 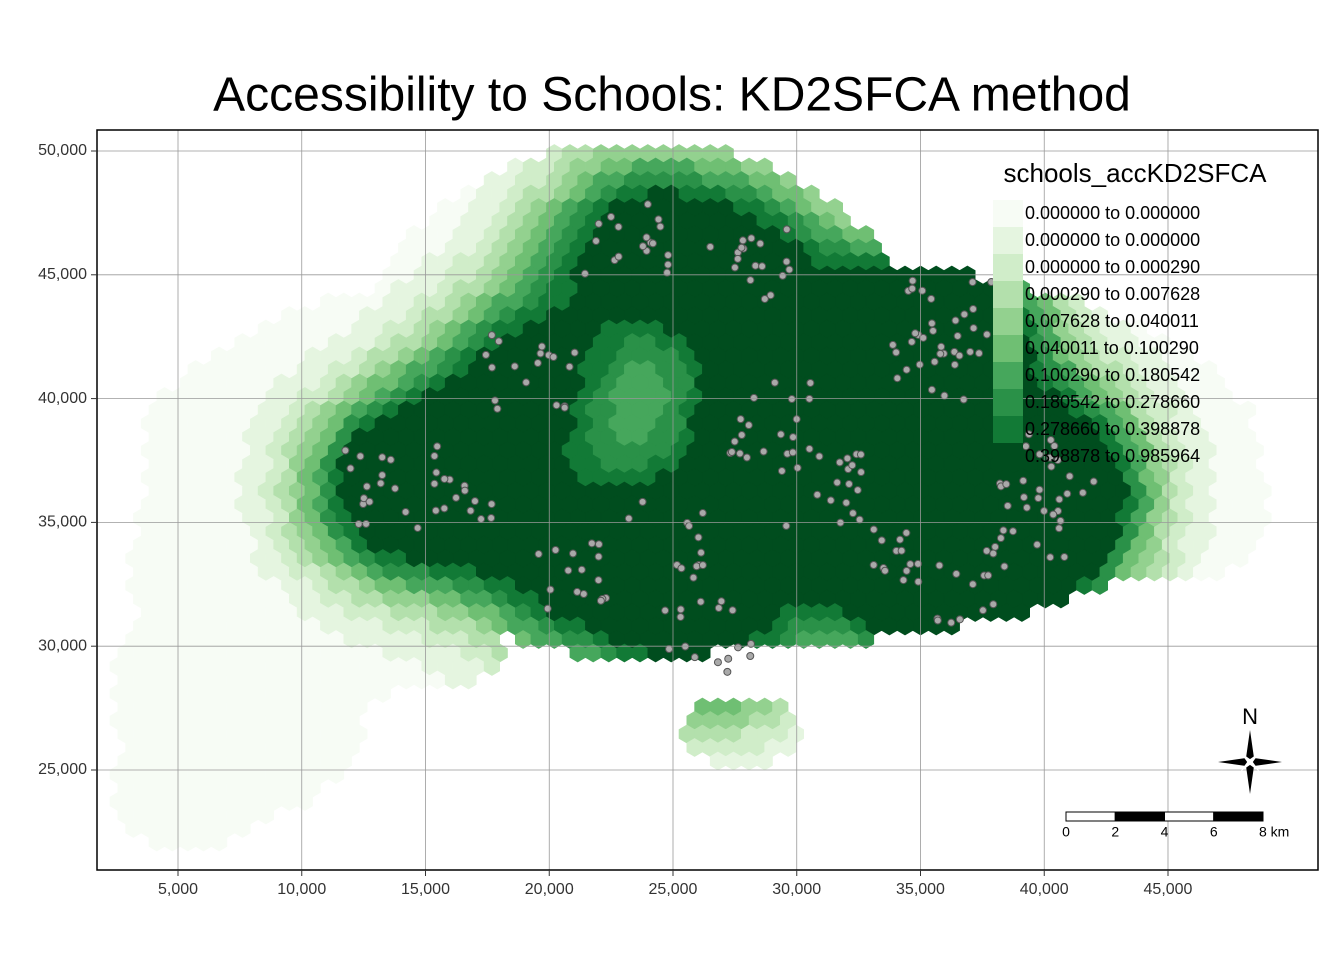 What do you see at coordinates (301, 889) in the screenshot?
I see `x-tick-label: 10,000` at bounding box center [301, 889].